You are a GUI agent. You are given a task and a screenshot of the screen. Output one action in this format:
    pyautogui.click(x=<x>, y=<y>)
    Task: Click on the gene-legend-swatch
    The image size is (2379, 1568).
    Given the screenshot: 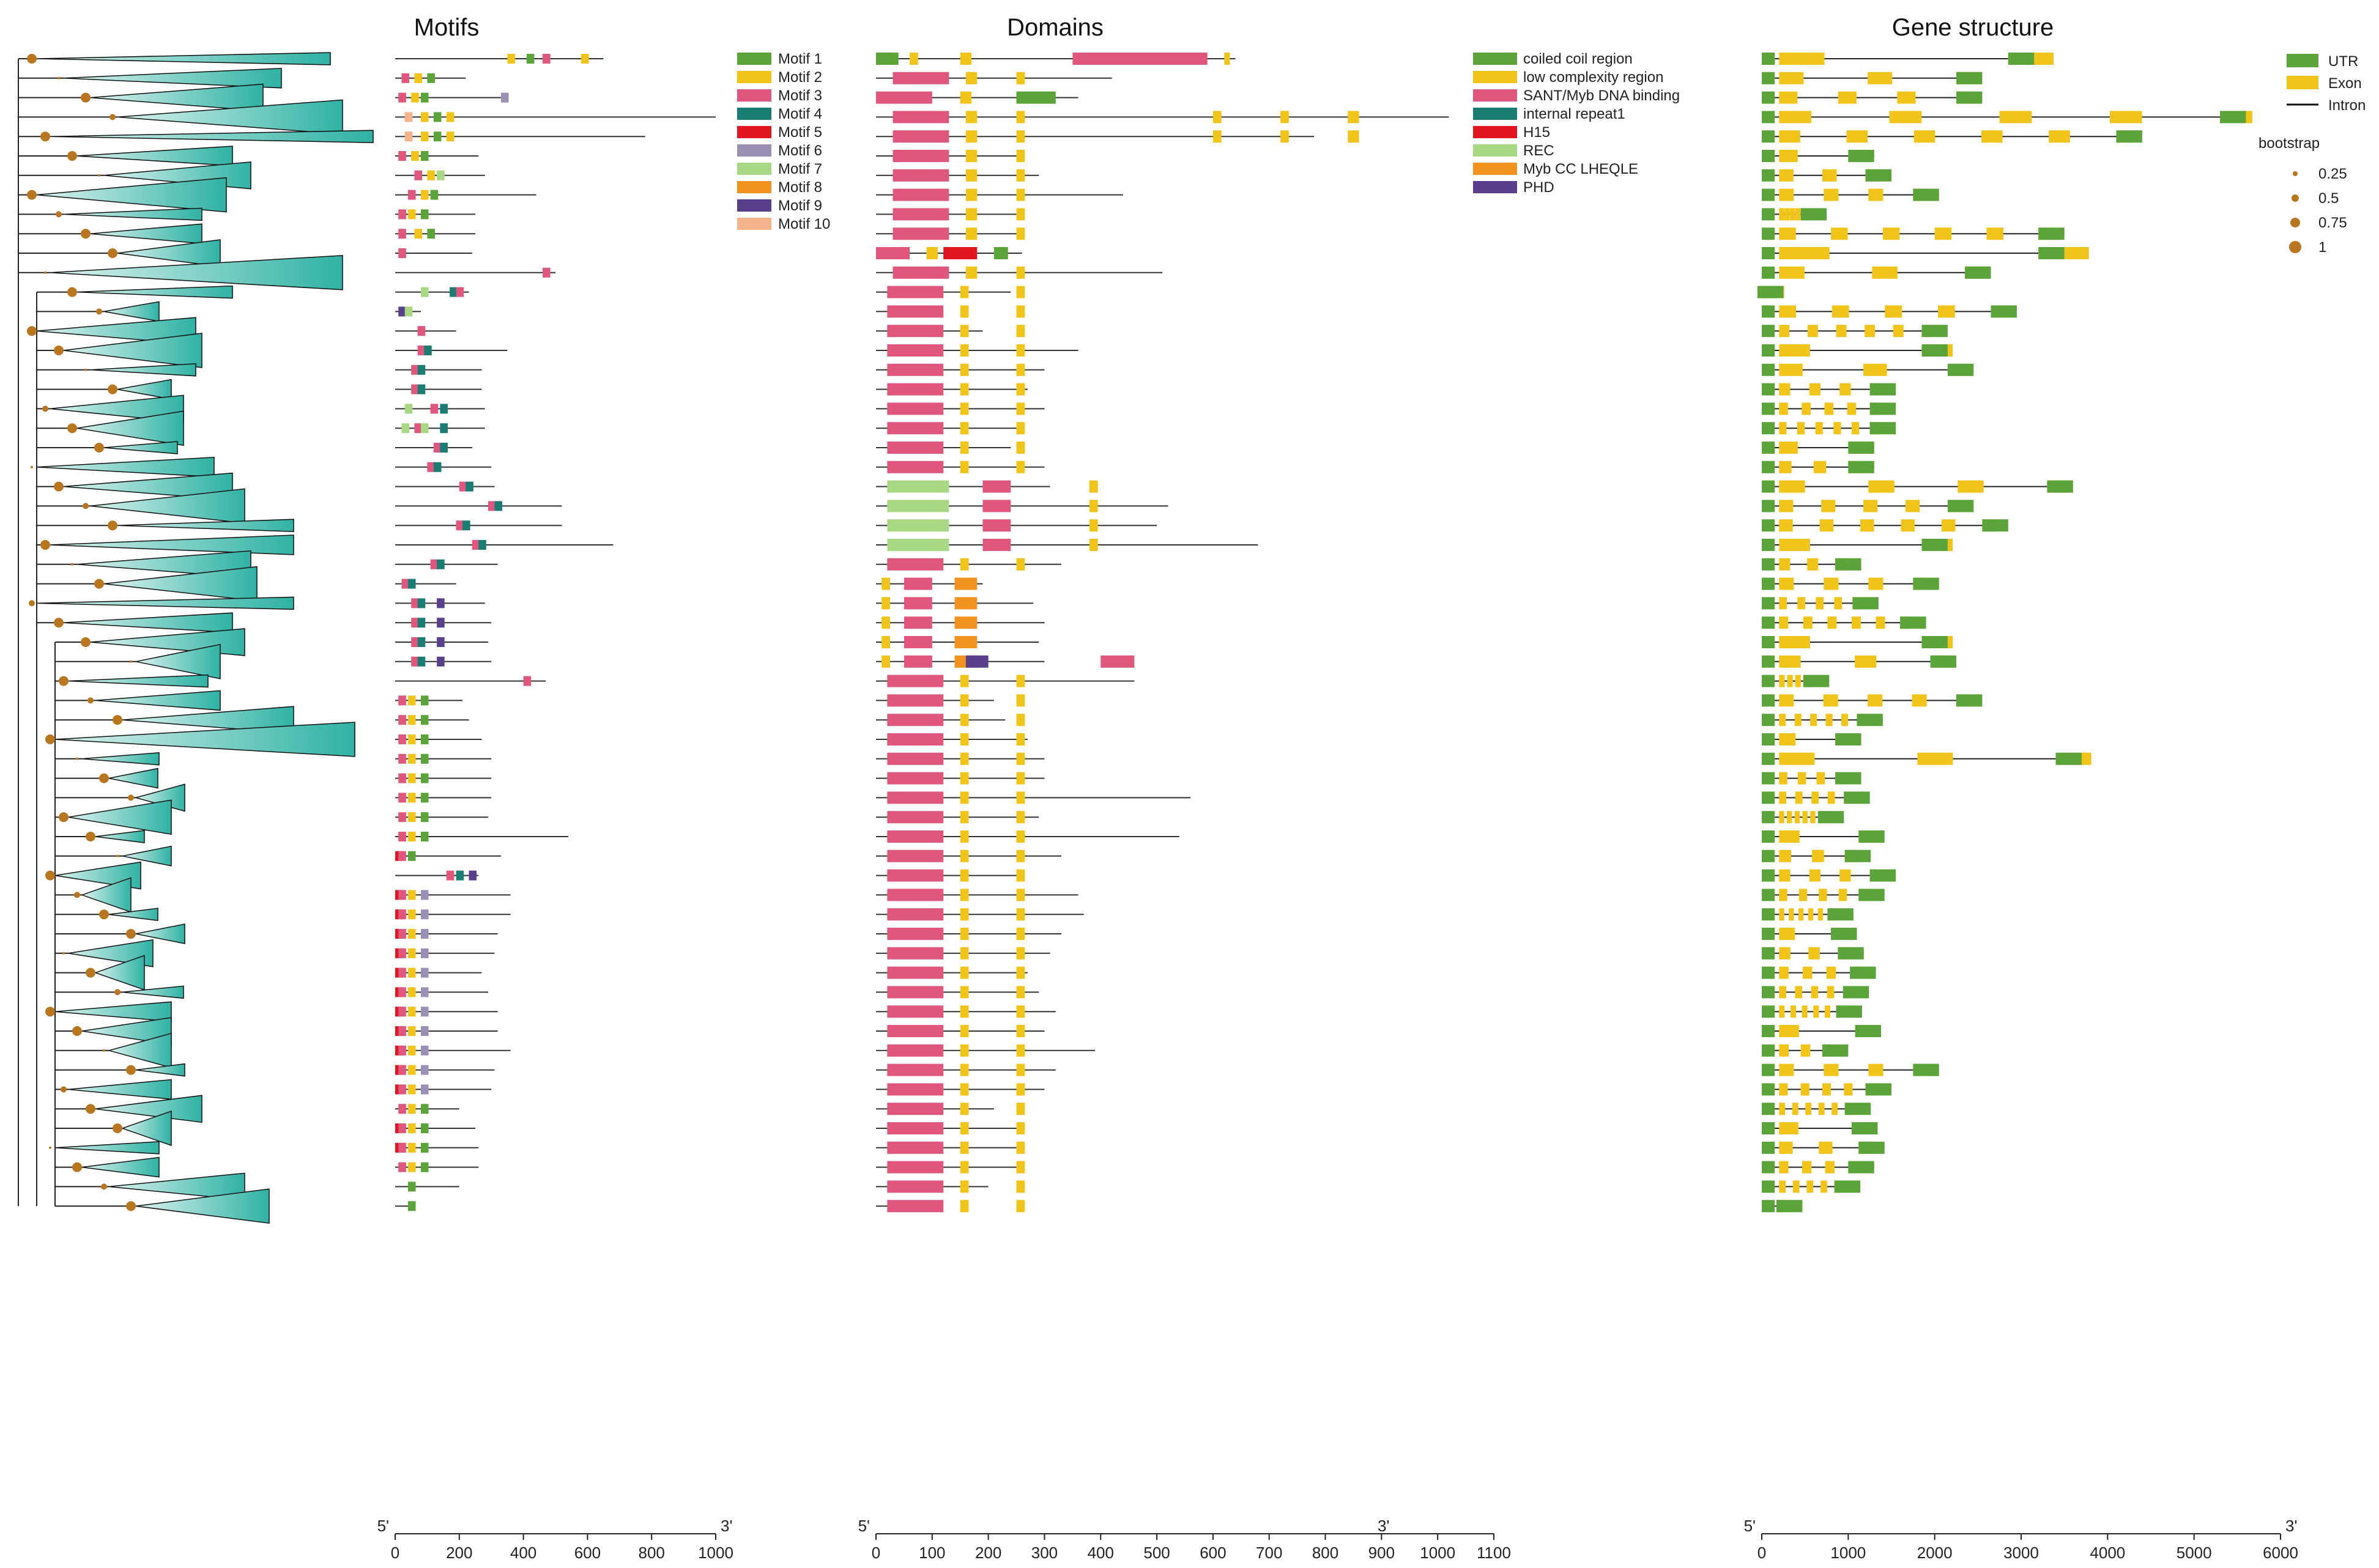 What is the action you would take?
    pyautogui.click(x=2302, y=60)
    